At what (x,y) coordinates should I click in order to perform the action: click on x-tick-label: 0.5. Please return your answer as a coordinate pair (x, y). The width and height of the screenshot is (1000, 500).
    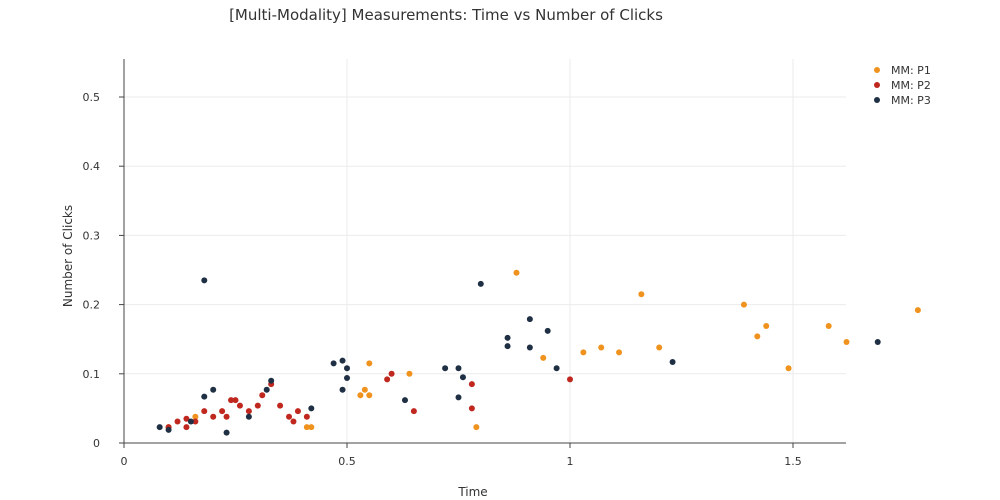
    Looking at the image, I should click on (347, 461).